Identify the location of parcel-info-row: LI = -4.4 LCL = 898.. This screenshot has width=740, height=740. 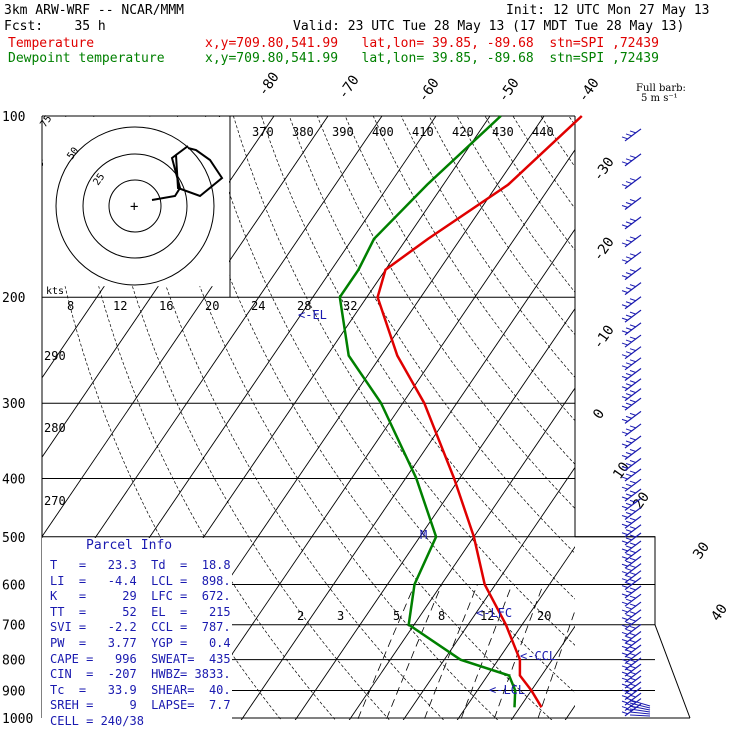
(140, 580).